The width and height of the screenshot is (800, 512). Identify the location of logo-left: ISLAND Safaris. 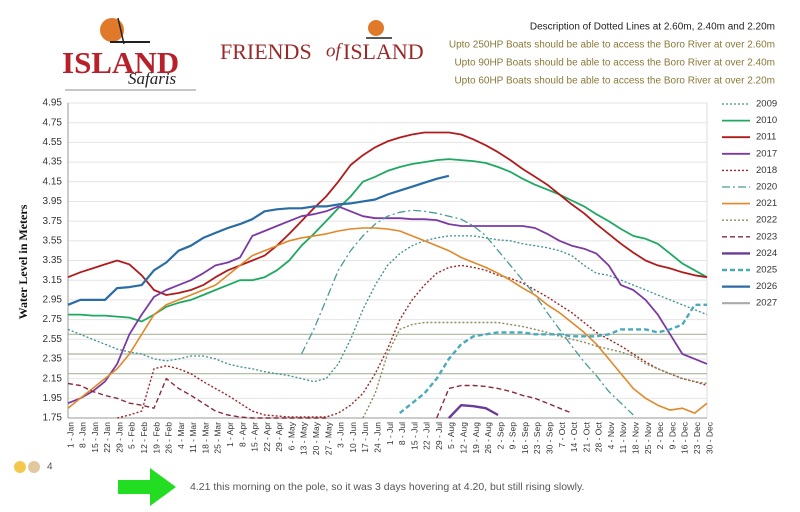
(129, 54).